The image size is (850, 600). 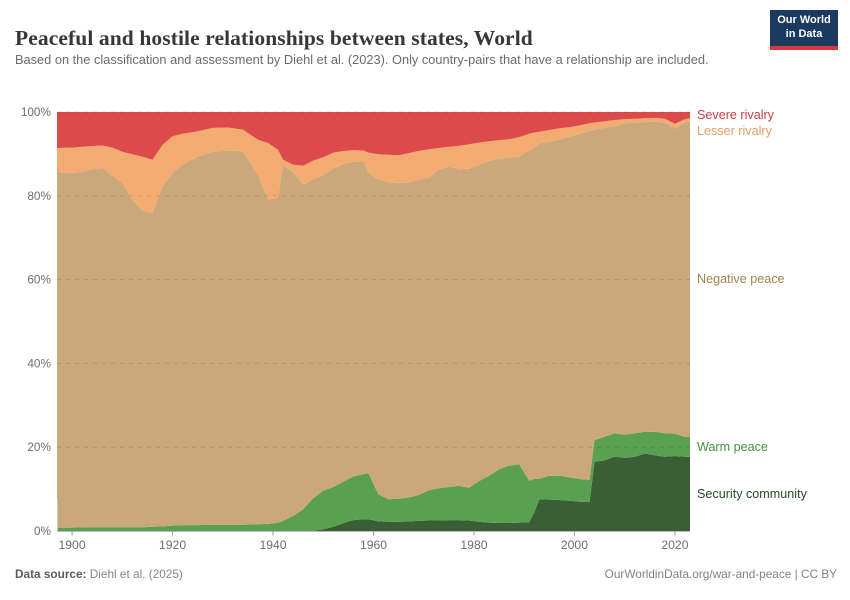 I want to click on x-tick-label: 1900, so click(x=72, y=545).